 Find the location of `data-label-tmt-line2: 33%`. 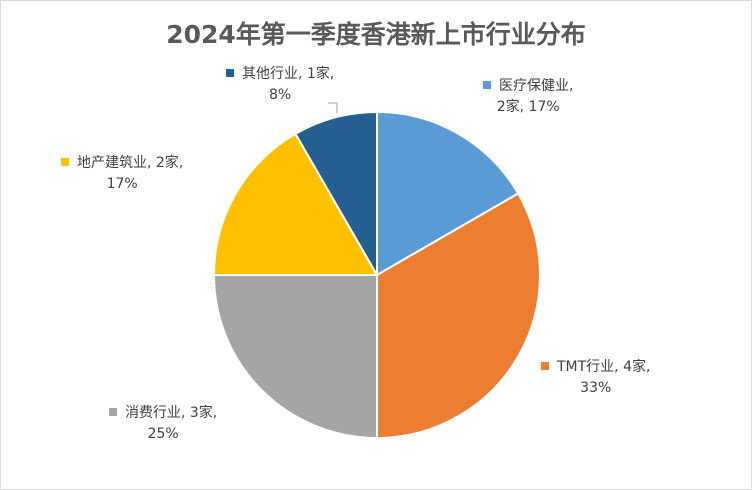

data-label-tmt-line2: 33% is located at coordinates (596, 388).